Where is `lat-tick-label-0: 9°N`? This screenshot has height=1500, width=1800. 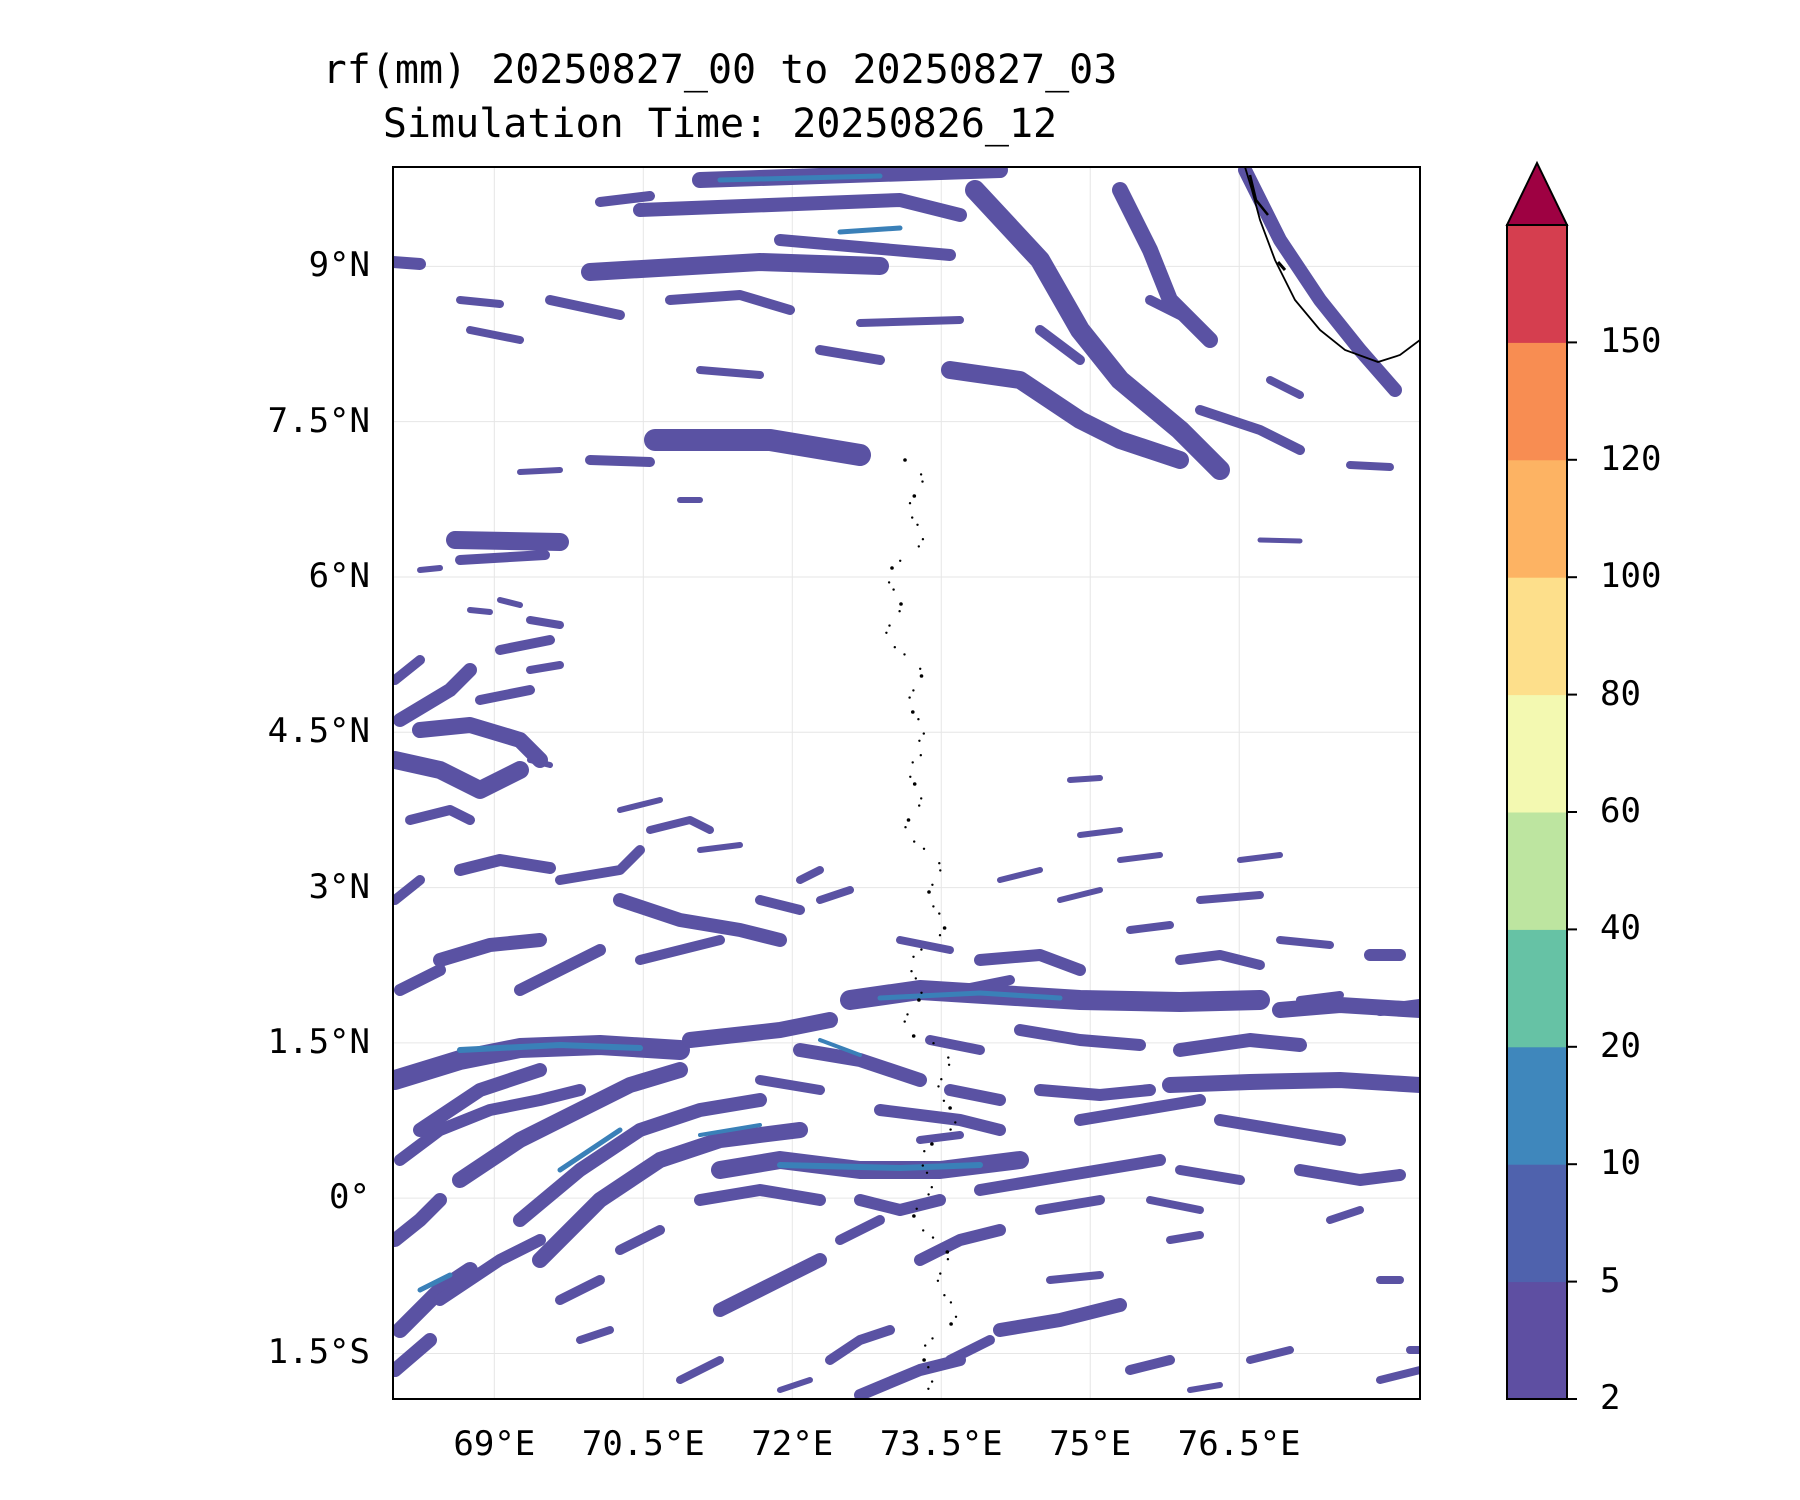 lat-tick-label-0: 9°N is located at coordinates (339, 265).